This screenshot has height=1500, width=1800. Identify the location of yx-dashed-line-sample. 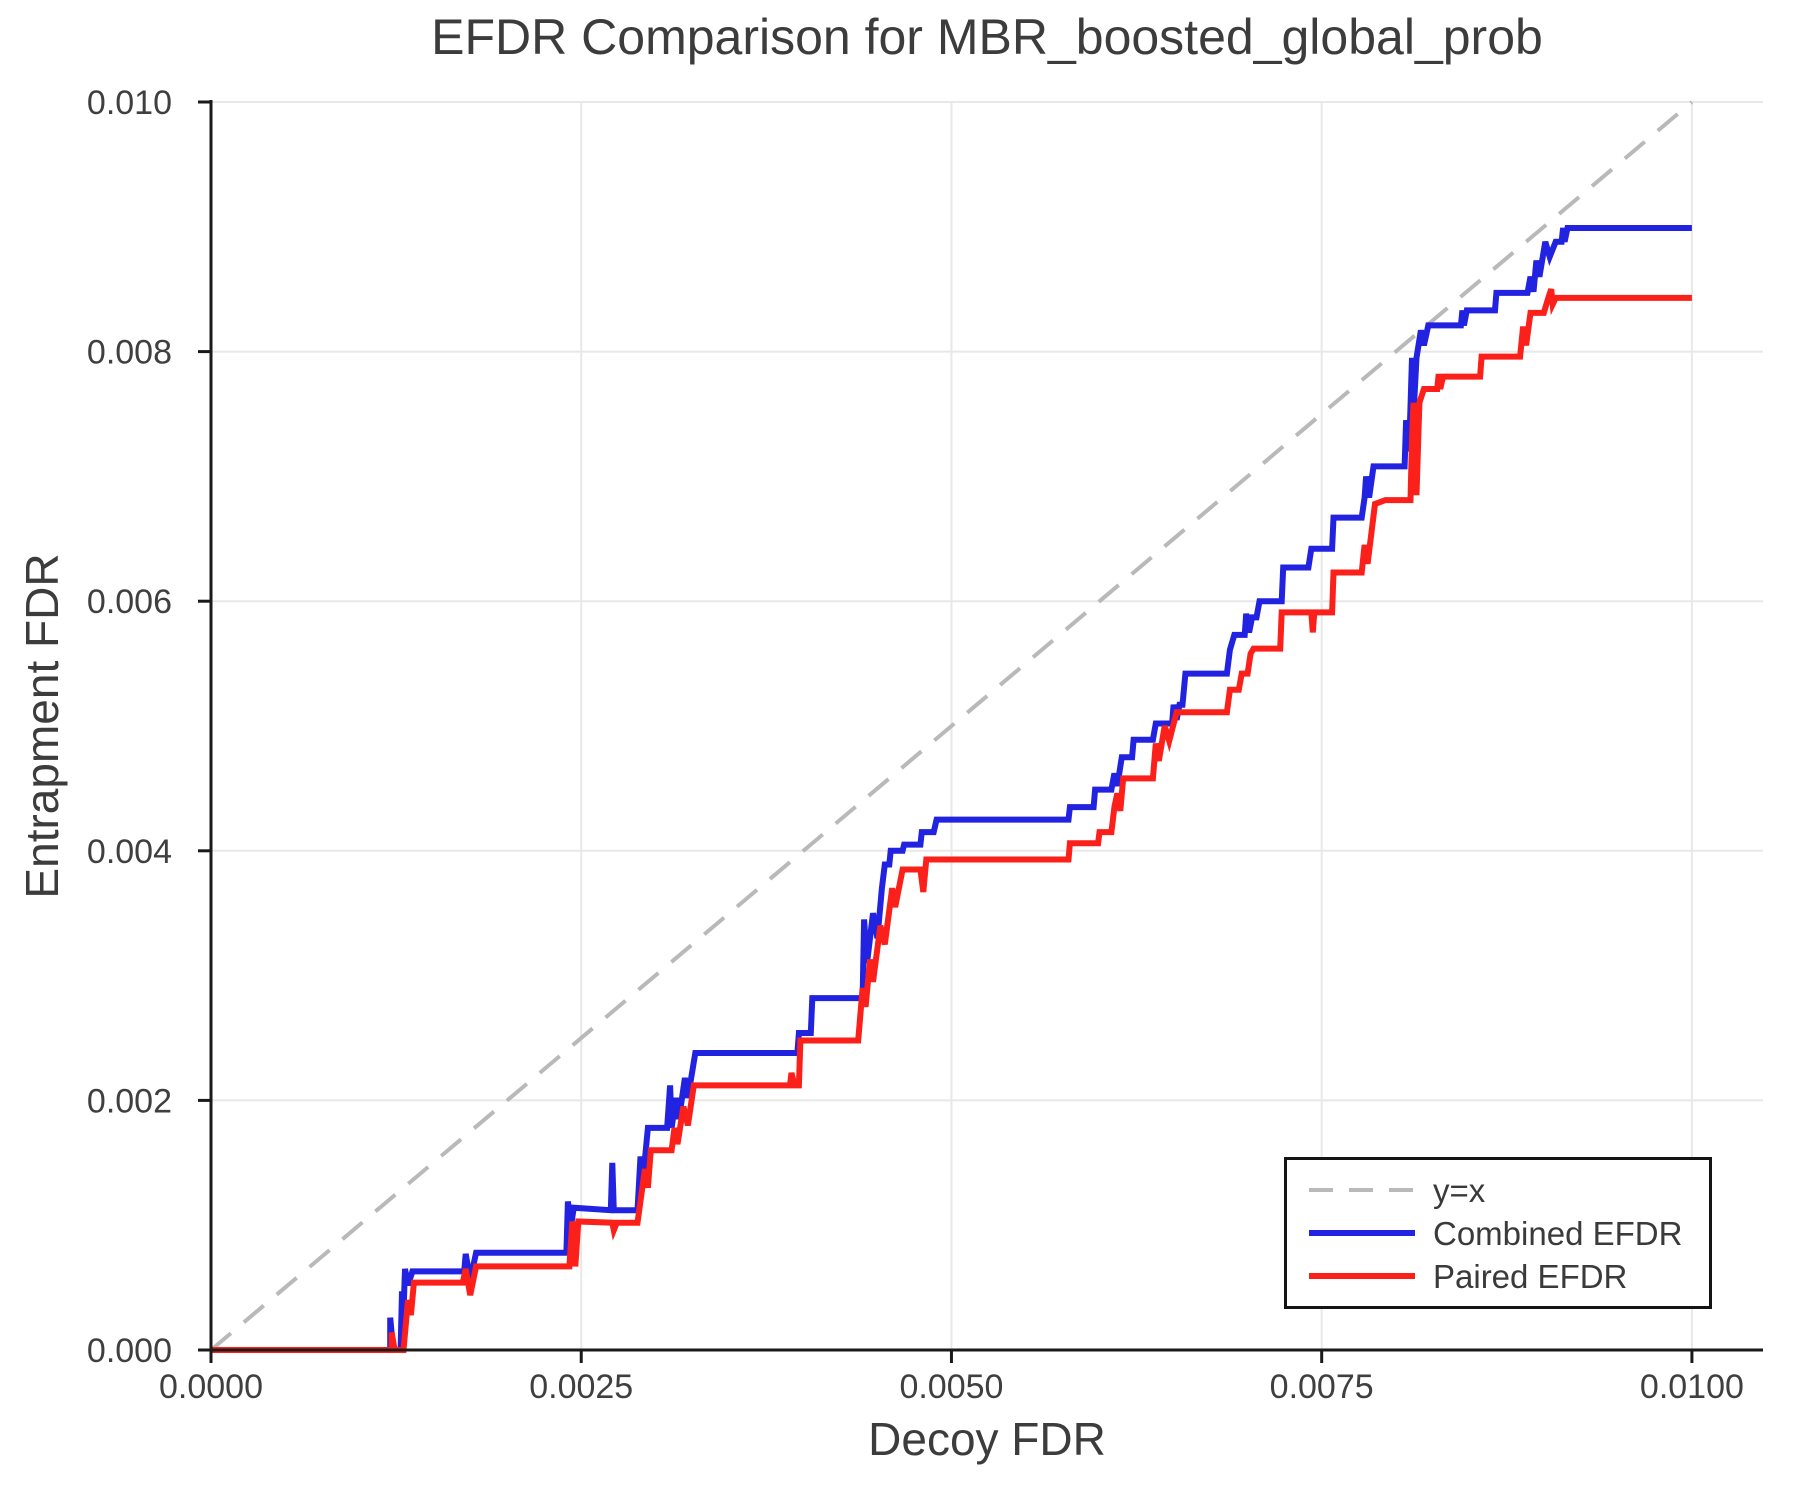
(1362, 1190).